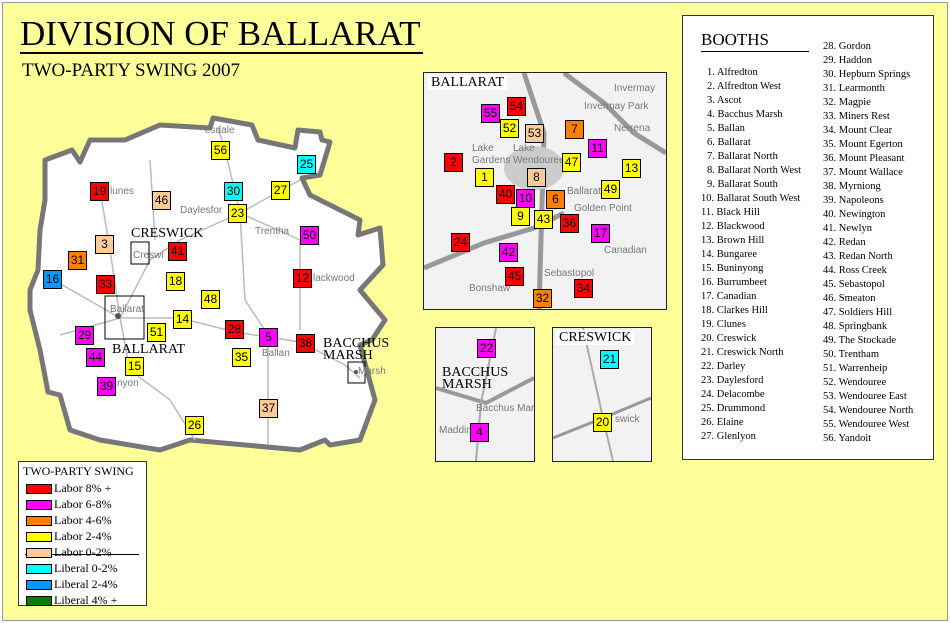 The height and width of the screenshot is (623, 950). I want to click on booth-list-item: 2. Alfredton West, so click(751, 87).